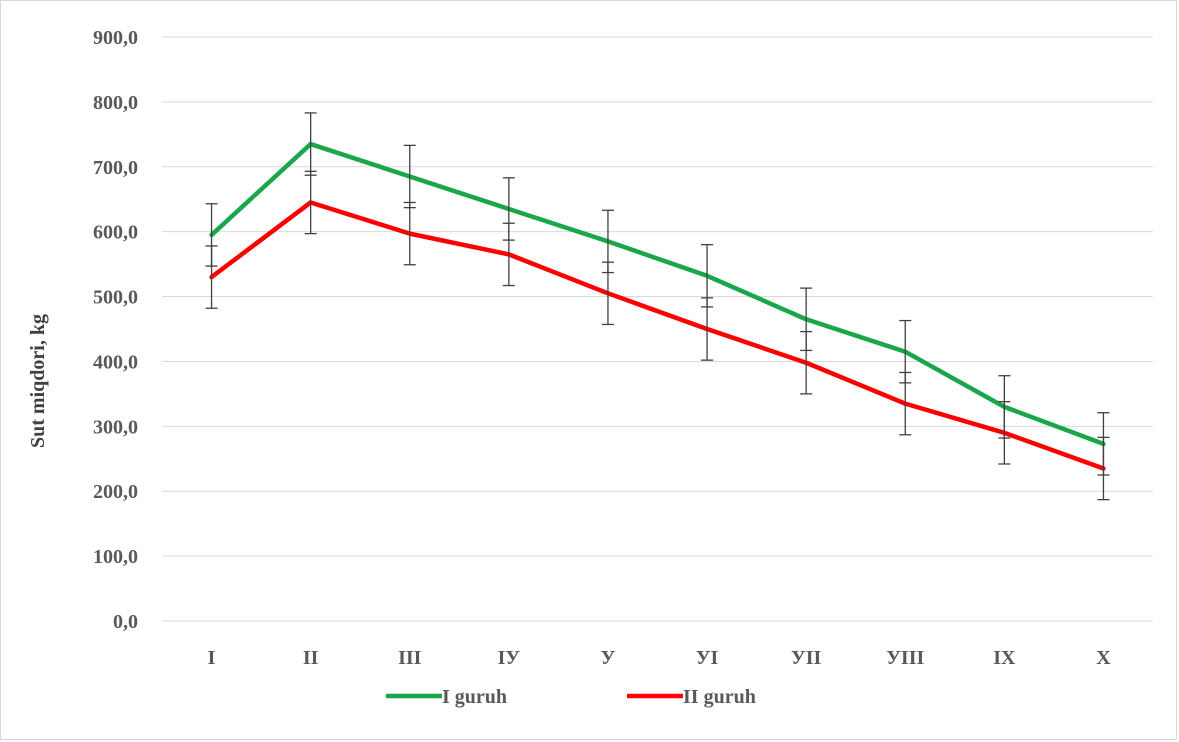  What do you see at coordinates (660, 658) in the screenshot?
I see `x-axis-ticks: I II III IУ У УI УII УIII IX X` at bounding box center [660, 658].